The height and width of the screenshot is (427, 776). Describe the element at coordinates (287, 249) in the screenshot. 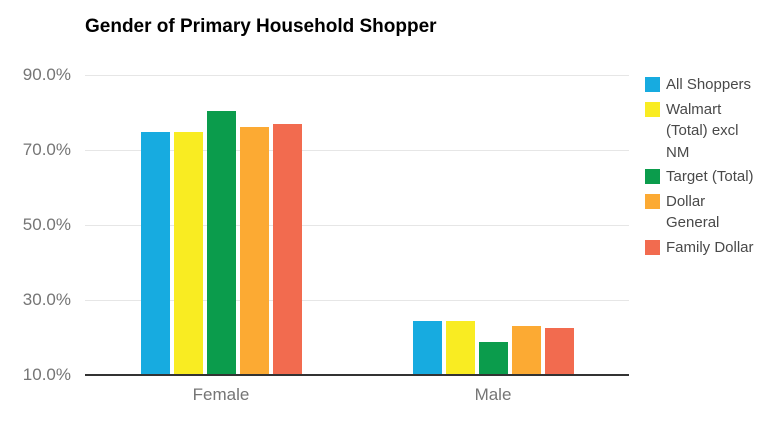

I see `bar-family-dollar-female` at that location.